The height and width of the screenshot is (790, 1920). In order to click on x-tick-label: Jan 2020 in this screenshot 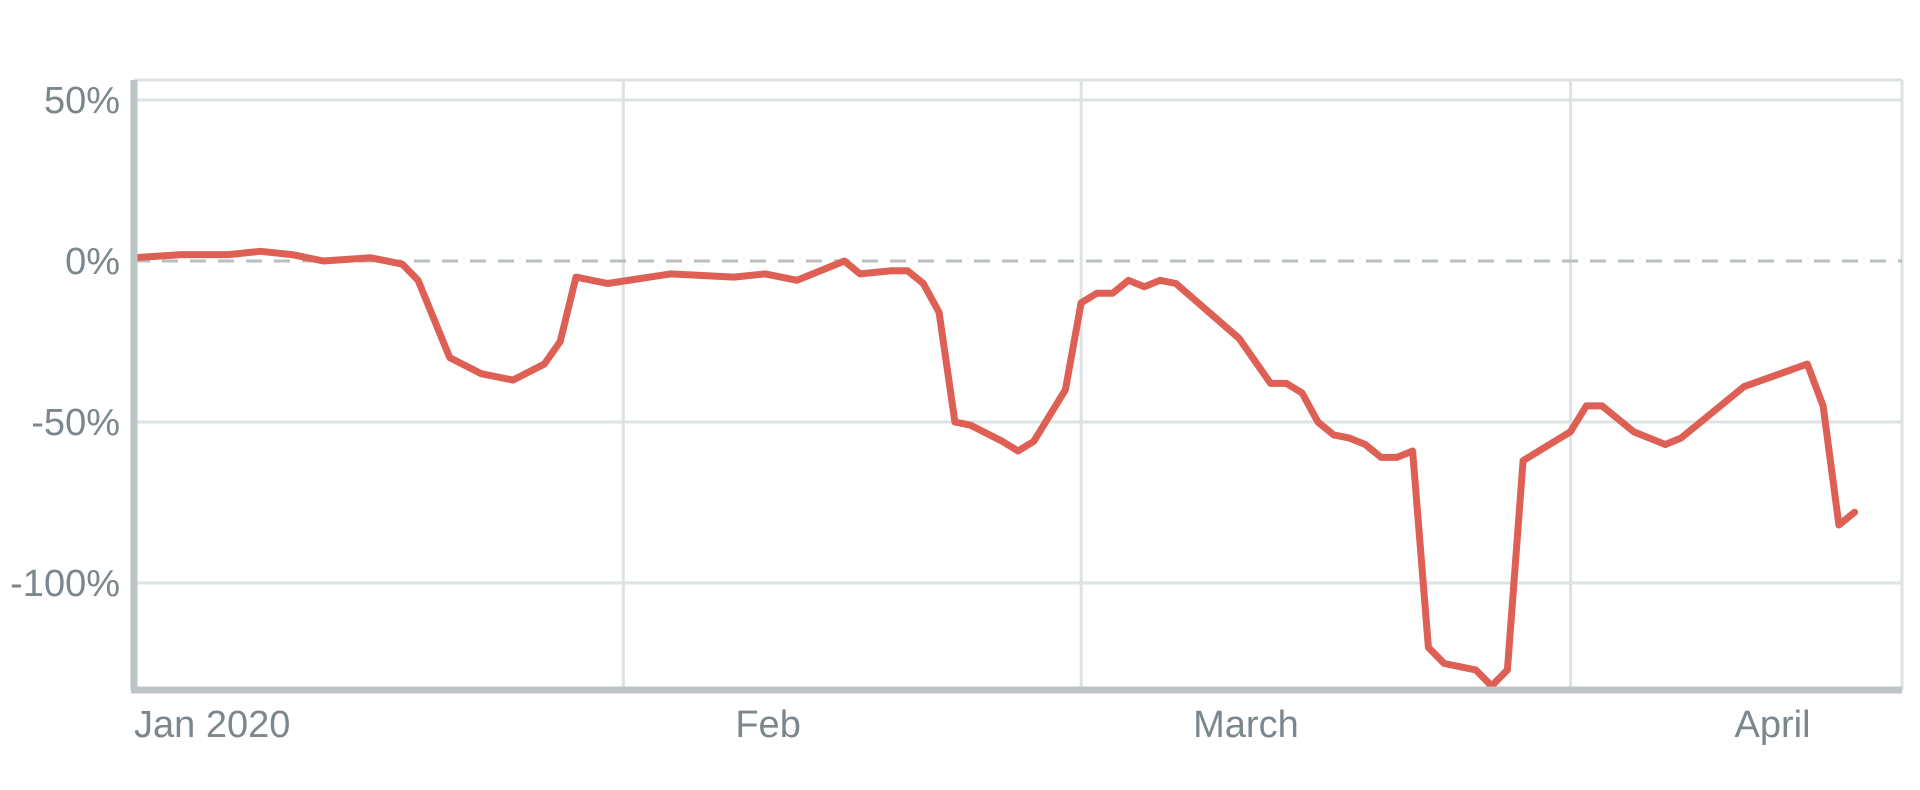, I will do `click(212, 725)`.